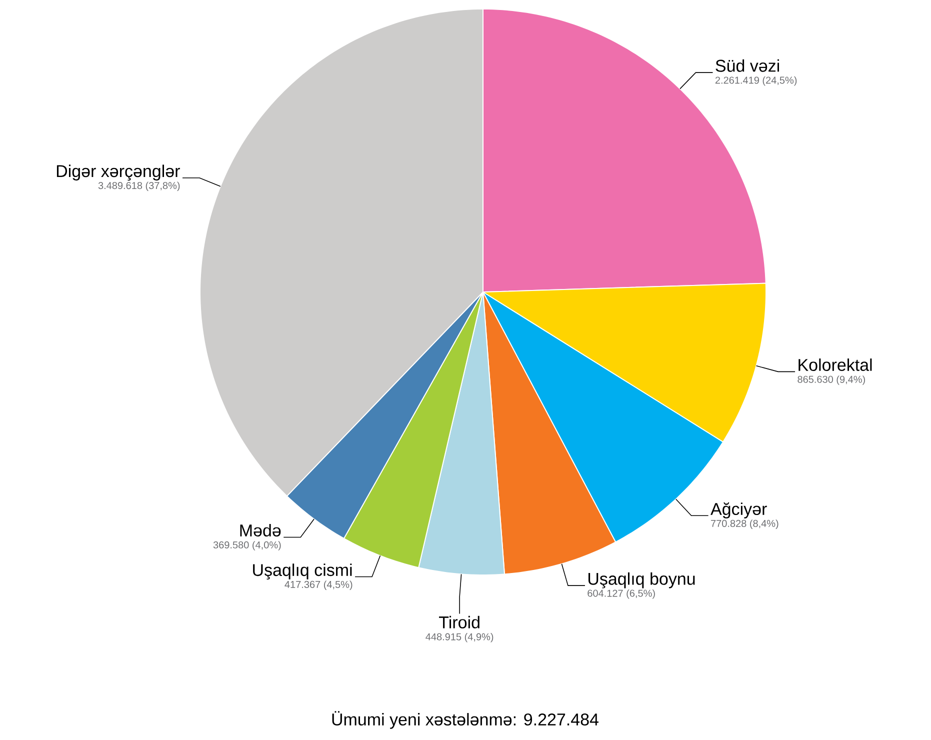  What do you see at coordinates (738, 510) in the screenshot?
I see `slice-label: Ağciyər` at bounding box center [738, 510].